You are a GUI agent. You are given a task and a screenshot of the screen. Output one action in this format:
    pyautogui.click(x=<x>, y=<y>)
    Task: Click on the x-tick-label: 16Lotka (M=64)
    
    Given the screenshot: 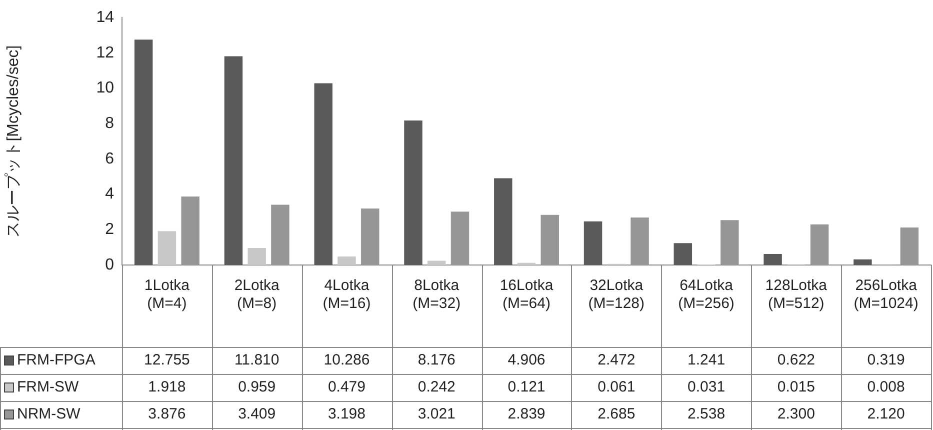 What is the action you would take?
    pyautogui.click(x=527, y=294)
    